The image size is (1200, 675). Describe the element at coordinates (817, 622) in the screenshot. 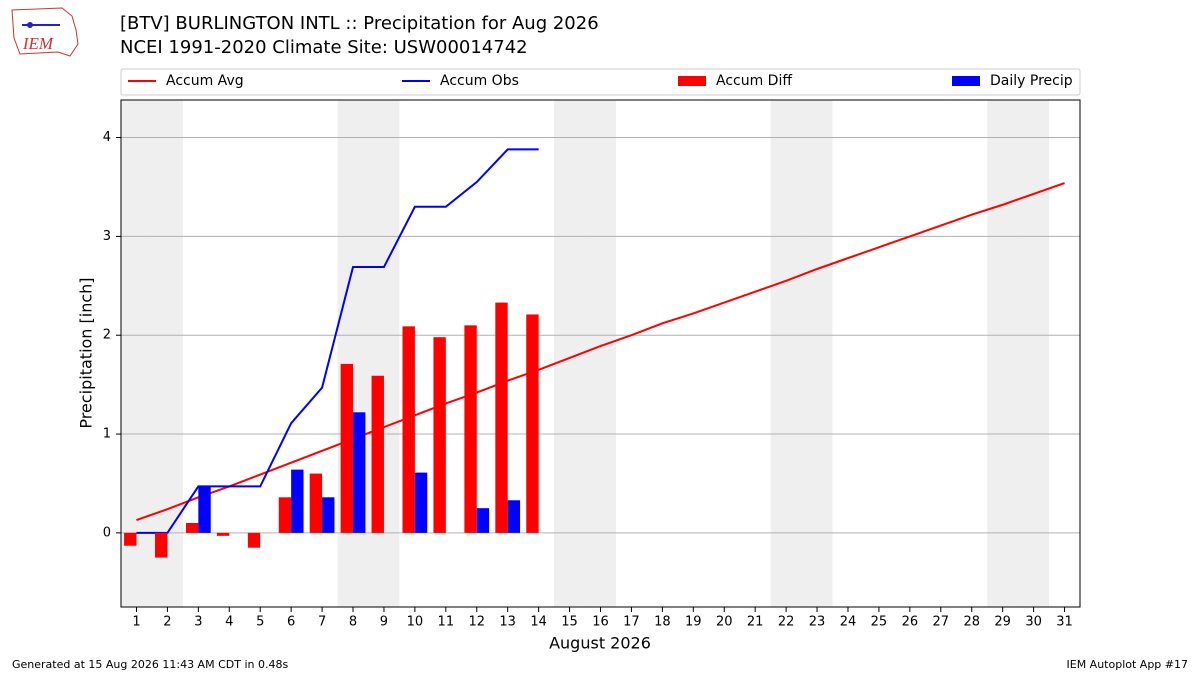

I see `x-tick-label: 23` at that location.